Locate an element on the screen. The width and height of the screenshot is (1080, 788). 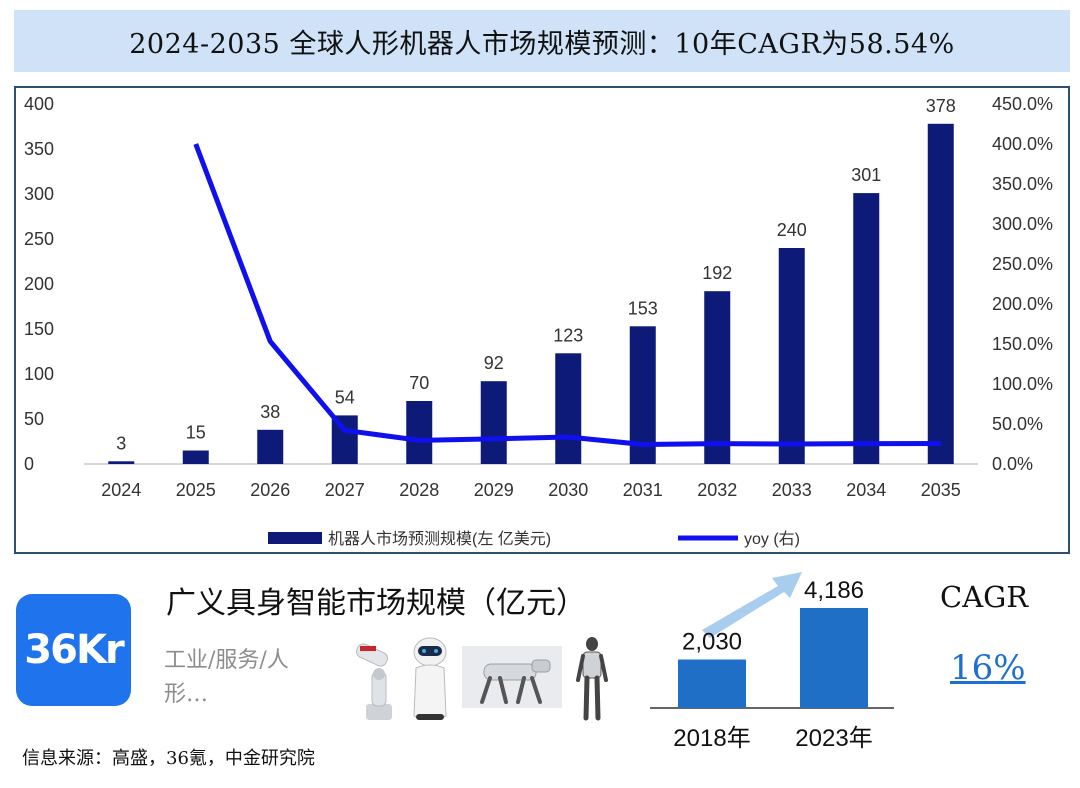
right-axis-tick: 200.0% is located at coordinates (1022, 304).